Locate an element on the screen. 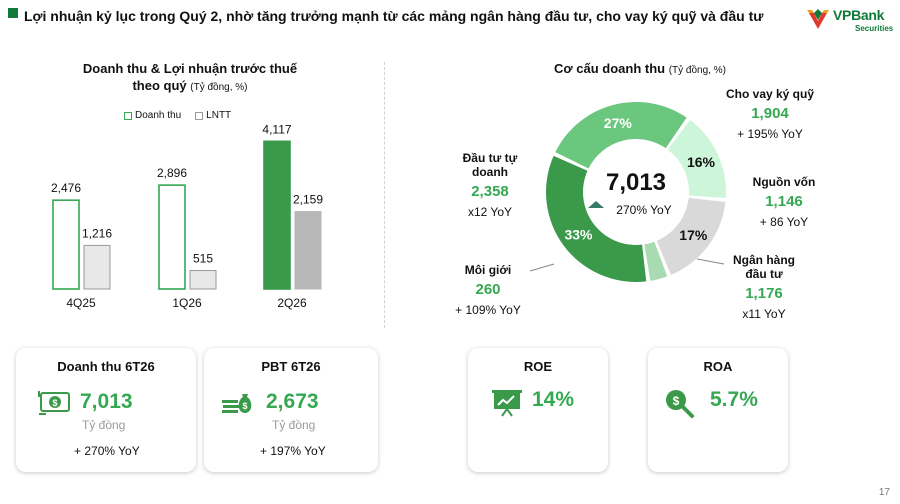 Image resolution: width=900 pixels, height=504 pixels. legend-label-revenue: Doanh thu is located at coordinates (158, 115).